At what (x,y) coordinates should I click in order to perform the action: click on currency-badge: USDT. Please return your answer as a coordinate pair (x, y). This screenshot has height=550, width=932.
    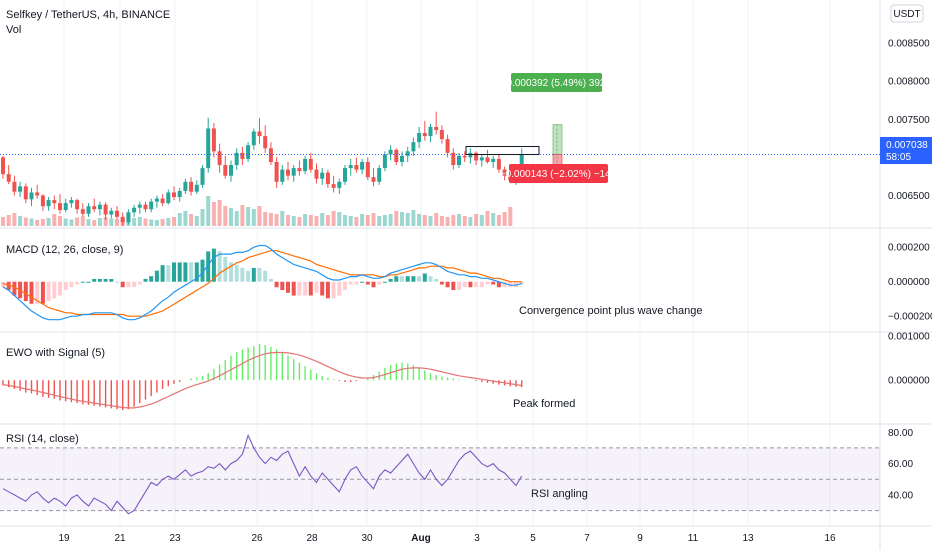
    Looking at the image, I should click on (906, 14).